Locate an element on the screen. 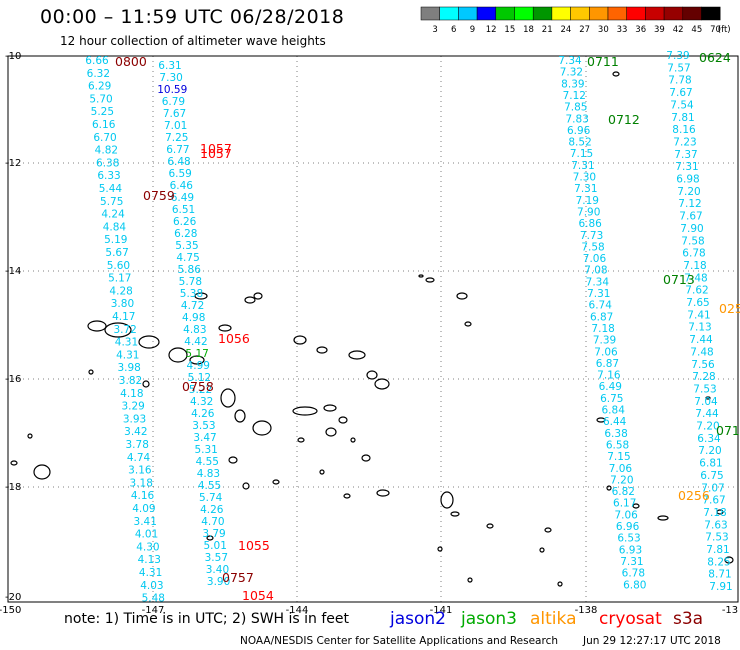  track-value: 8.39 is located at coordinates (572, 84).